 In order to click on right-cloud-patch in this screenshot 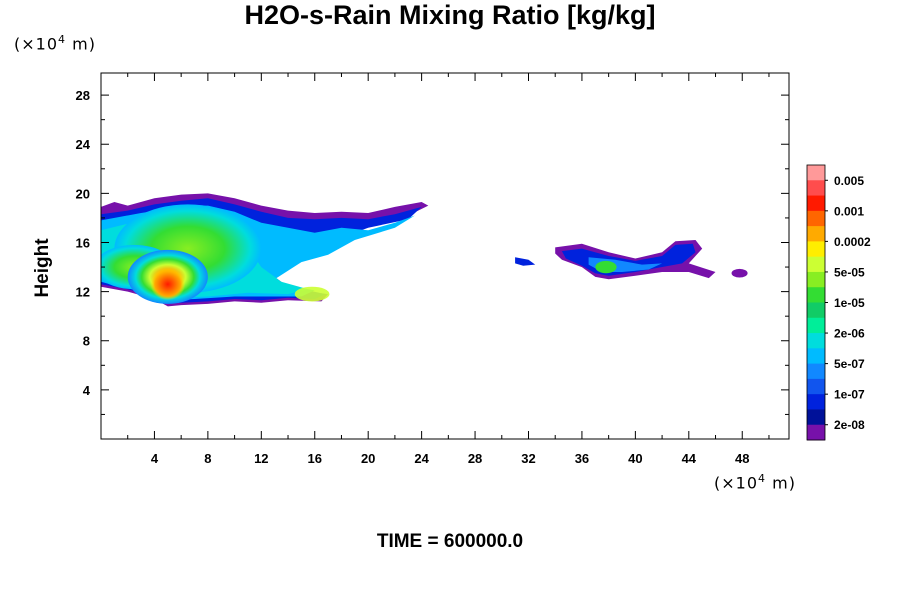, I will do `click(525, 261)`.